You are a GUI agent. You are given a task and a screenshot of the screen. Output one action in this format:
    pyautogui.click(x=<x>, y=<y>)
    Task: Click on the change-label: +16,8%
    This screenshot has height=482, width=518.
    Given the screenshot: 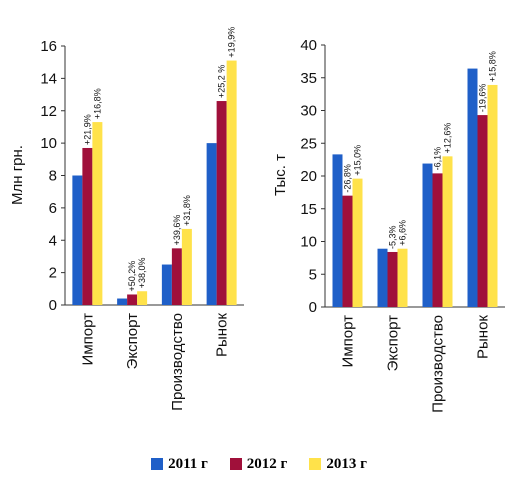 What is the action you would take?
    pyautogui.click(x=97, y=103)
    